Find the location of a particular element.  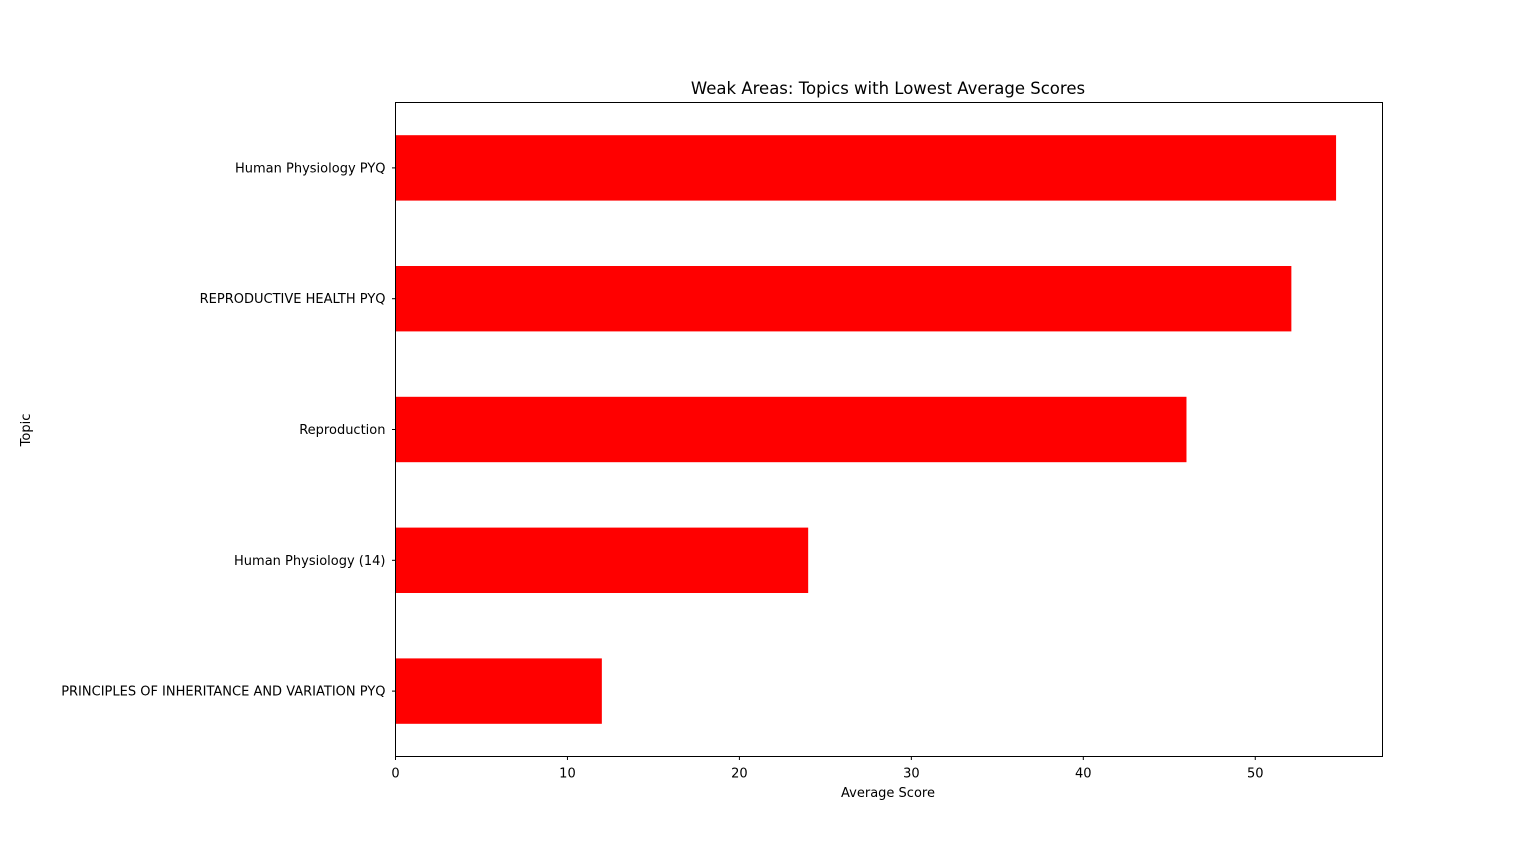

y-axis-title: Topic is located at coordinates (26, 431).